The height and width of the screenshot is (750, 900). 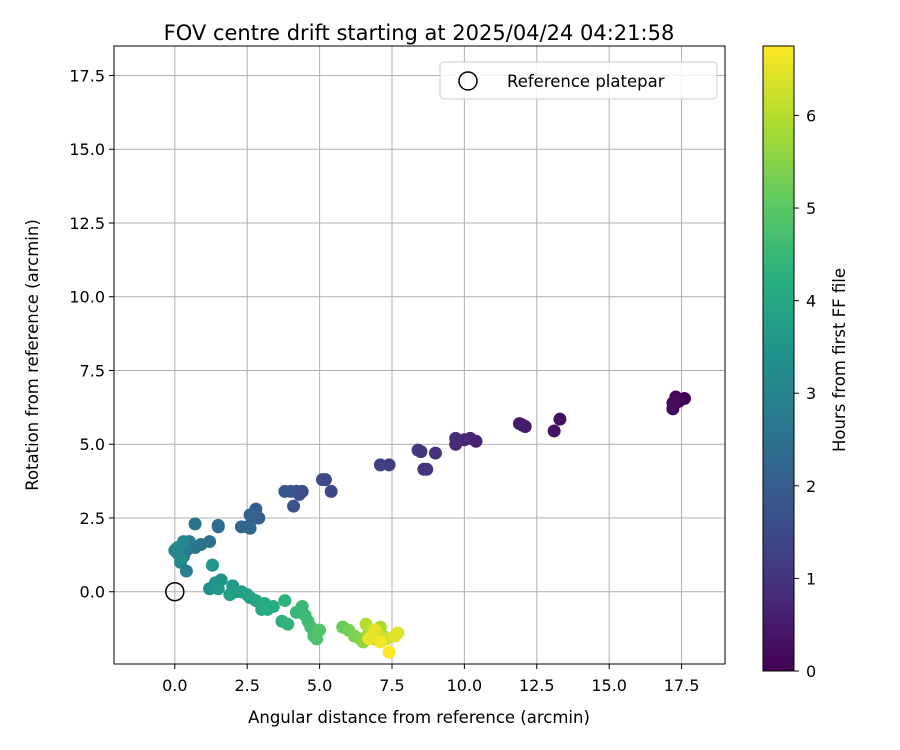 What do you see at coordinates (609, 685) in the screenshot?
I see `x-tick-label: 15.0` at bounding box center [609, 685].